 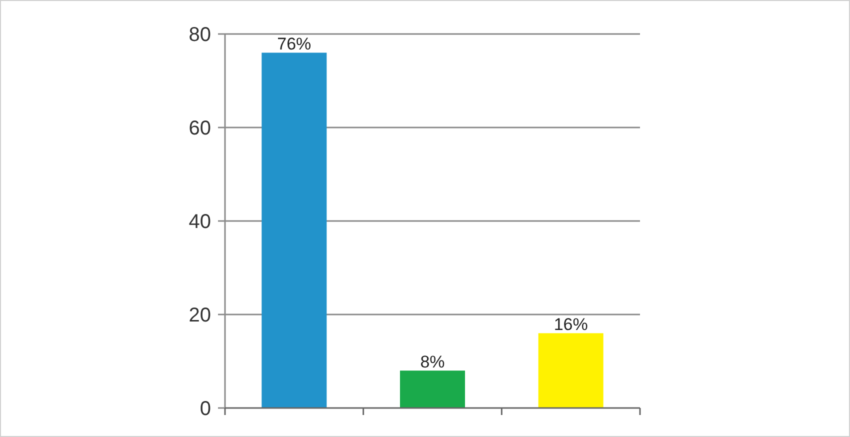 What do you see at coordinates (571, 324) in the screenshot?
I see `data-label: 16%` at bounding box center [571, 324].